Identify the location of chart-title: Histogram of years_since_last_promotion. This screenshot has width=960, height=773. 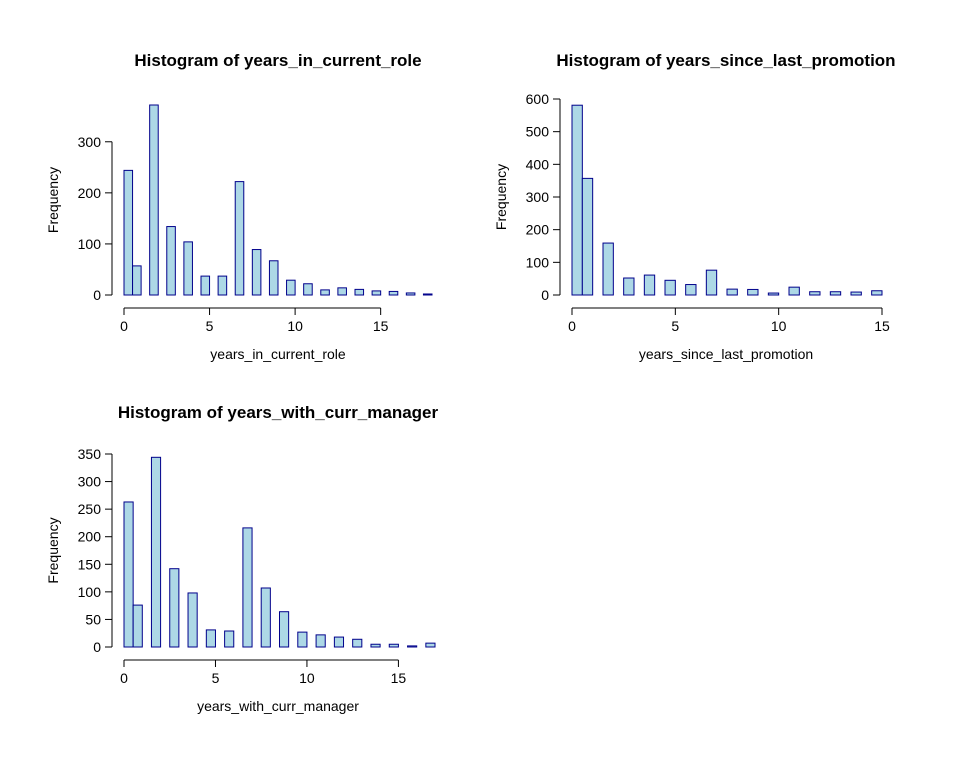
(725, 60).